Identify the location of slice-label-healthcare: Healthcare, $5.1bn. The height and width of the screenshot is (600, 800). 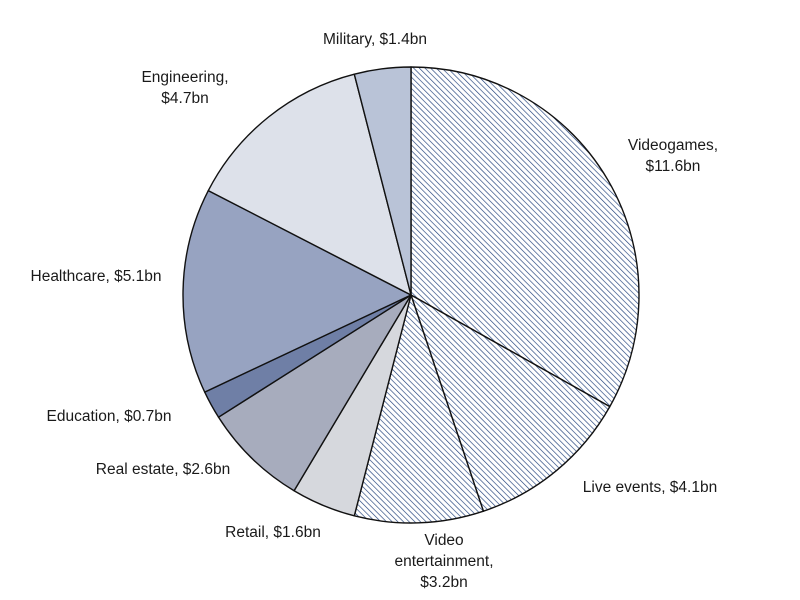
(96, 276).